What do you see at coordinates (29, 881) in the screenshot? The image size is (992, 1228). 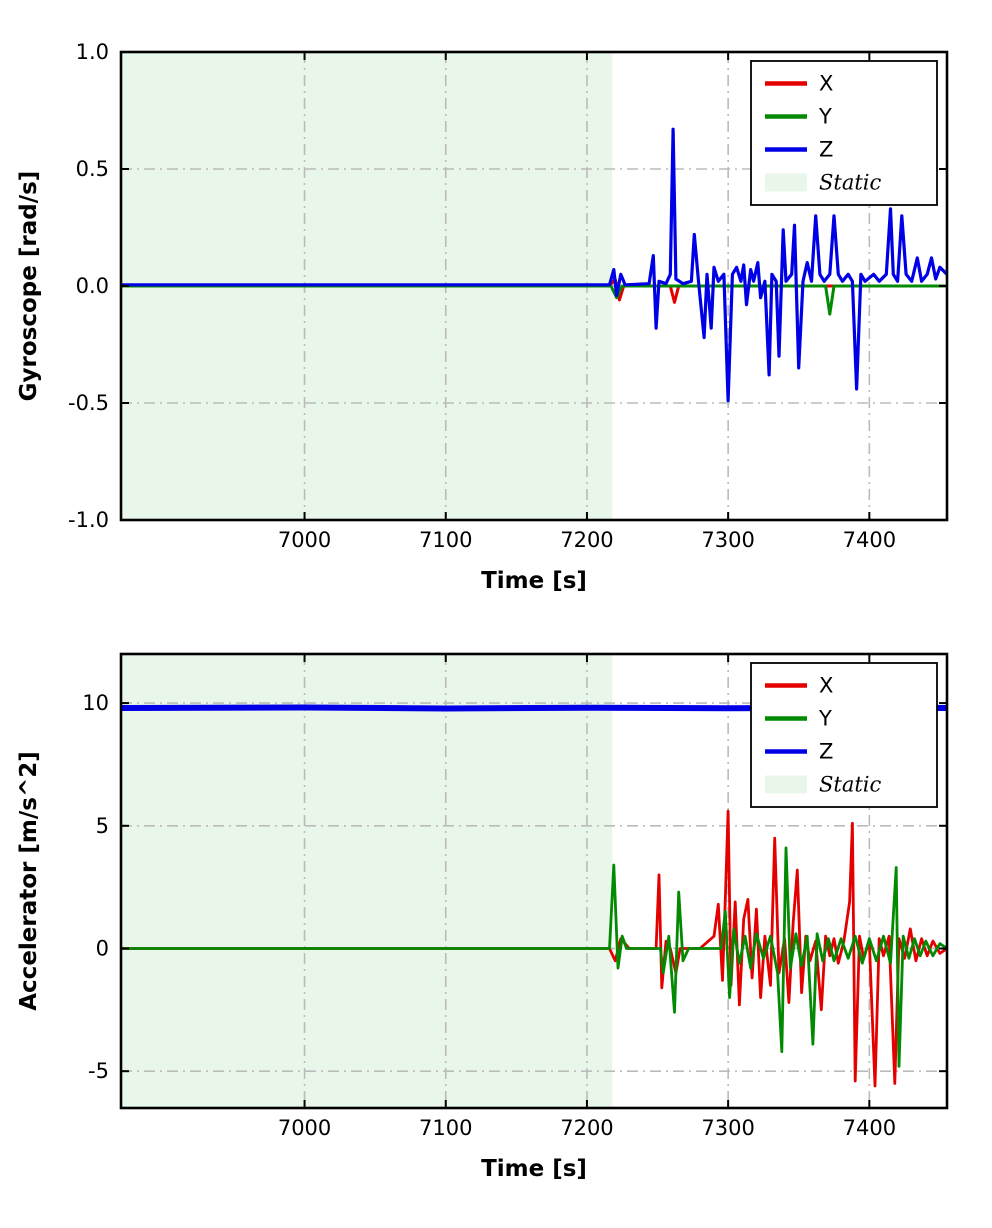 I see `y-axis-label: Accelerator [m/s^2]` at bounding box center [29, 881].